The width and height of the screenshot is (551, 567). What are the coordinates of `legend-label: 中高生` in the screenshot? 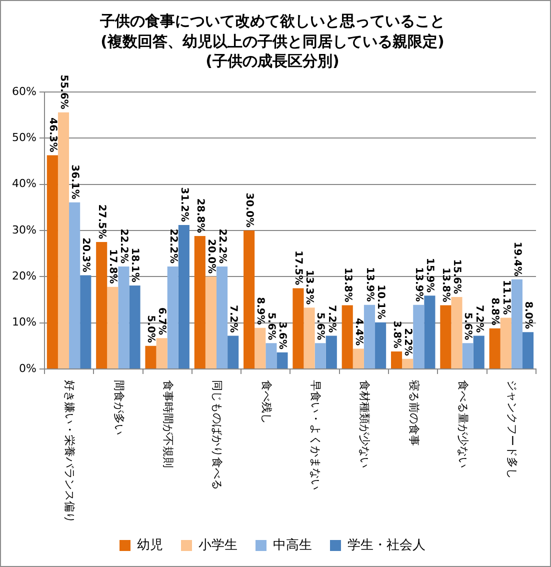 It's located at (292, 544).